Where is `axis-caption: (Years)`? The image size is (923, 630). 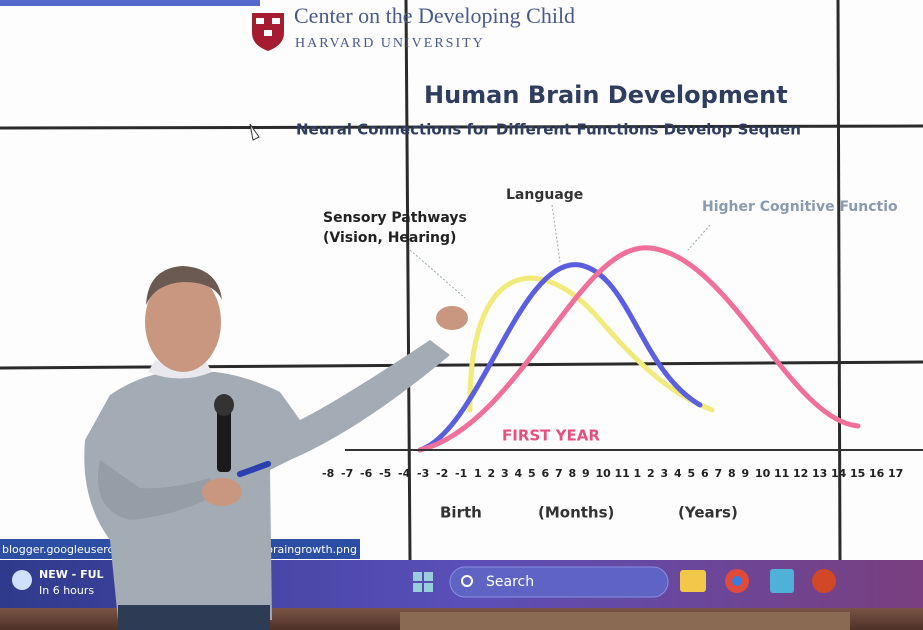 axis-caption: (Years) is located at coordinates (708, 513).